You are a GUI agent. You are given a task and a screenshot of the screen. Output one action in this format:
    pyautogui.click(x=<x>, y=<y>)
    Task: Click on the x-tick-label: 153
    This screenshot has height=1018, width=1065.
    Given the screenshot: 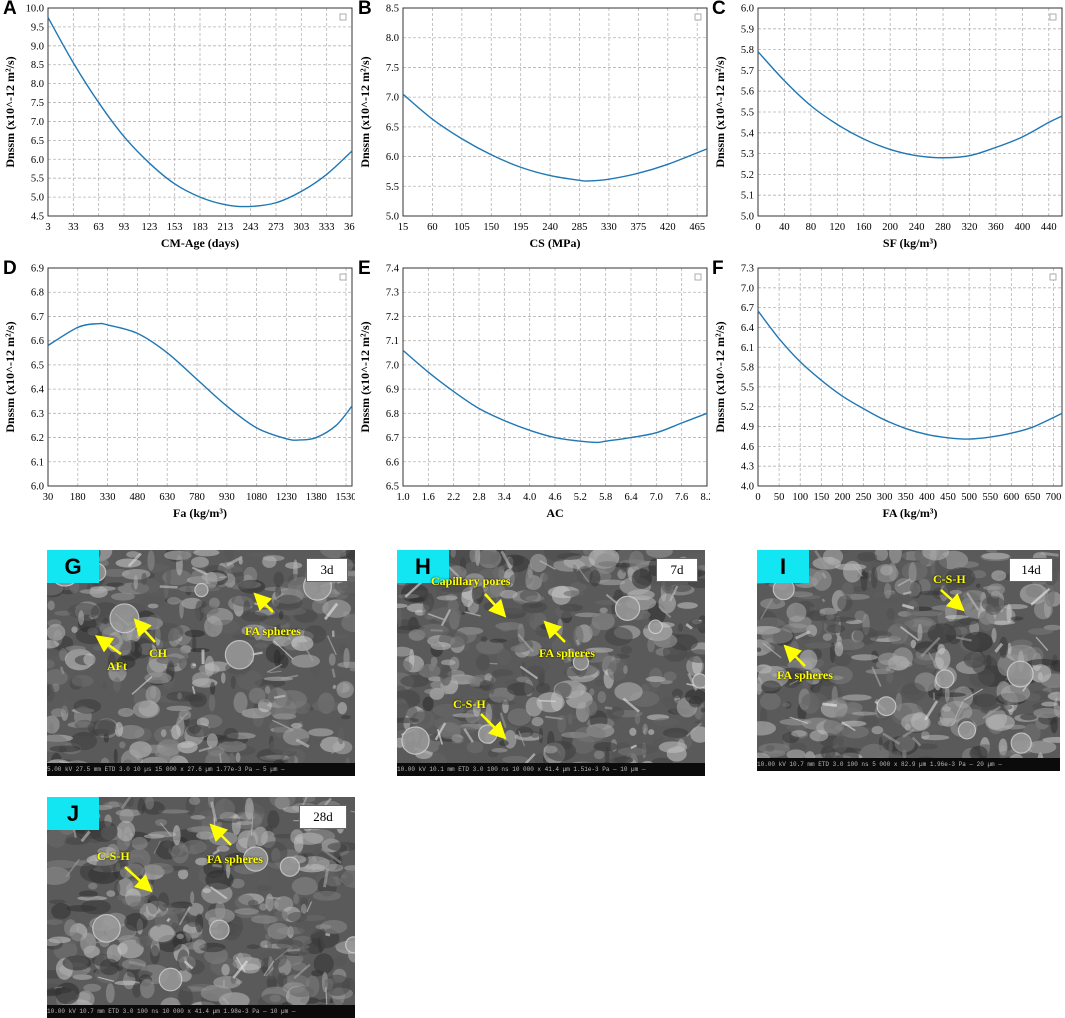 What is the action you would take?
    pyautogui.click(x=175, y=227)
    